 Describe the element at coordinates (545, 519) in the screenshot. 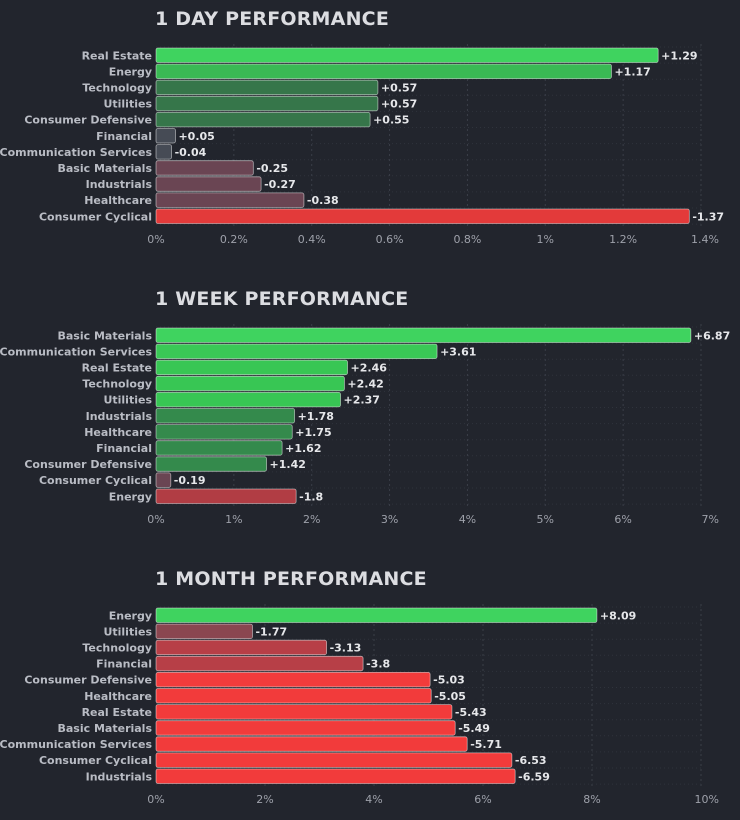

I see `x-tick-label: 5%` at that location.